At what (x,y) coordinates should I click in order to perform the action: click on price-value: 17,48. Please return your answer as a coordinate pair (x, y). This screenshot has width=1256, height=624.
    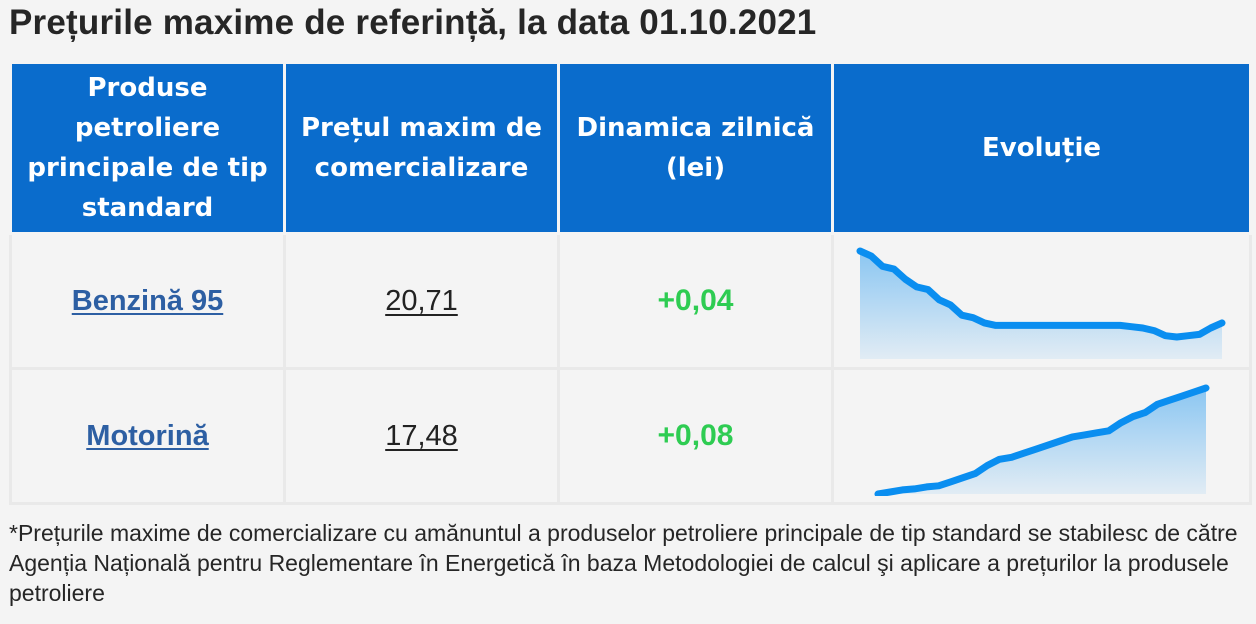
    Looking at the image, I should click on (421, 435).